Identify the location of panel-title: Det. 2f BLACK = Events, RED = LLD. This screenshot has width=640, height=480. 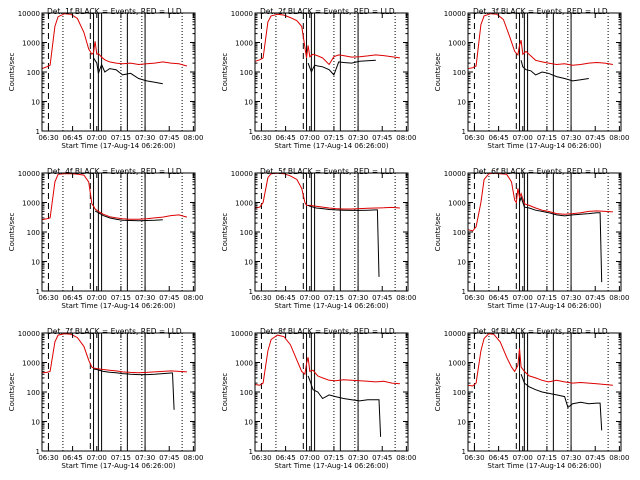
(327, 11).